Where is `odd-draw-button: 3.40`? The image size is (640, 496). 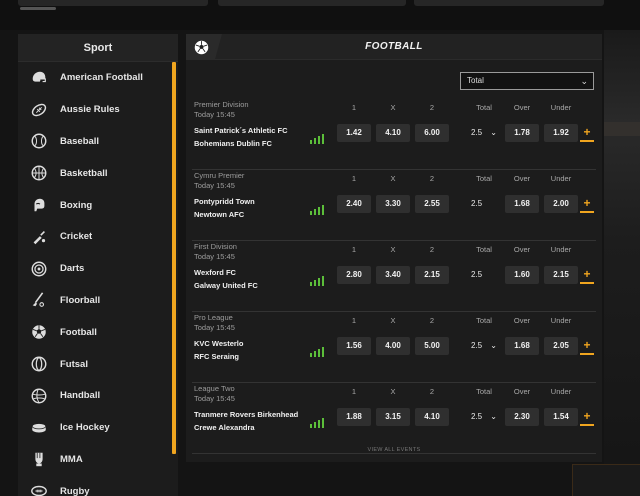 odd-draw-button: 3.40 is located at coordinates (393, 275).